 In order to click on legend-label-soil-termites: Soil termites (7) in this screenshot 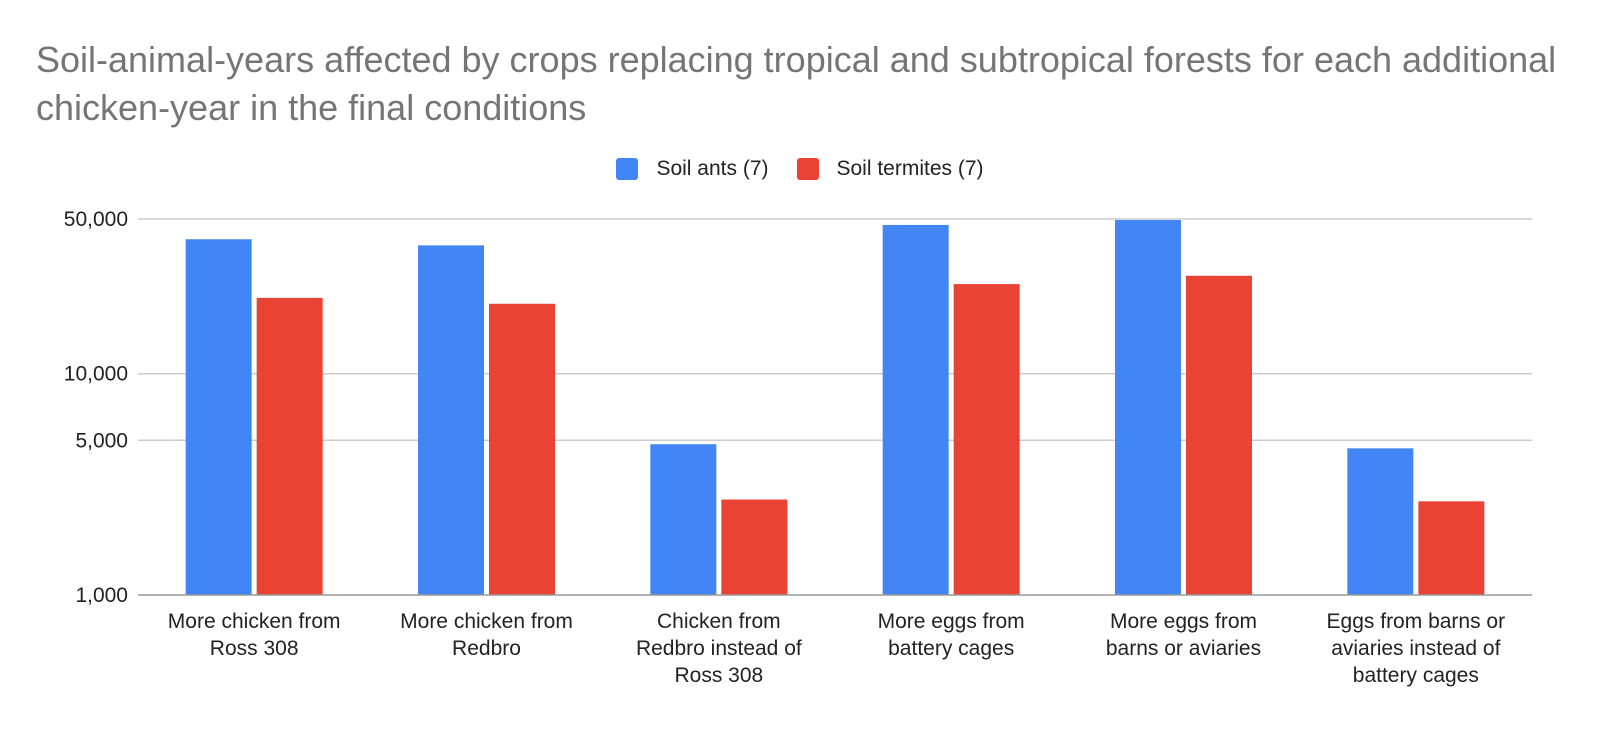, I will do `click(910, 168)`.